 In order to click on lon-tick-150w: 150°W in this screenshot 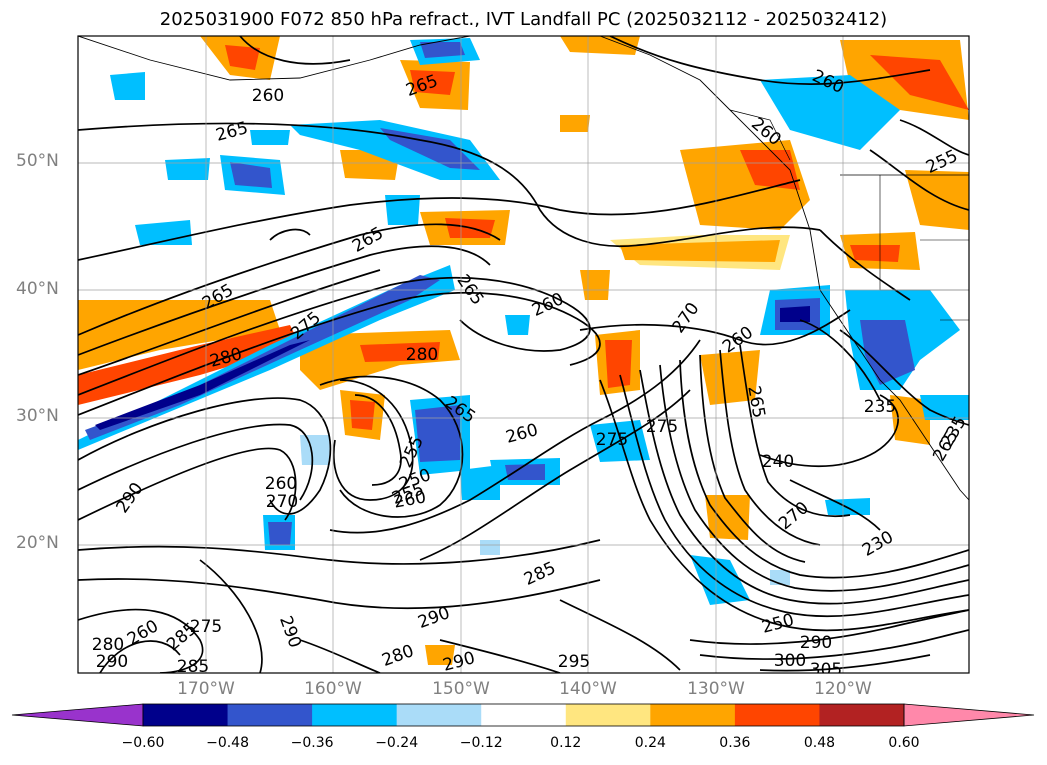, I will do `click(461, 689)`.